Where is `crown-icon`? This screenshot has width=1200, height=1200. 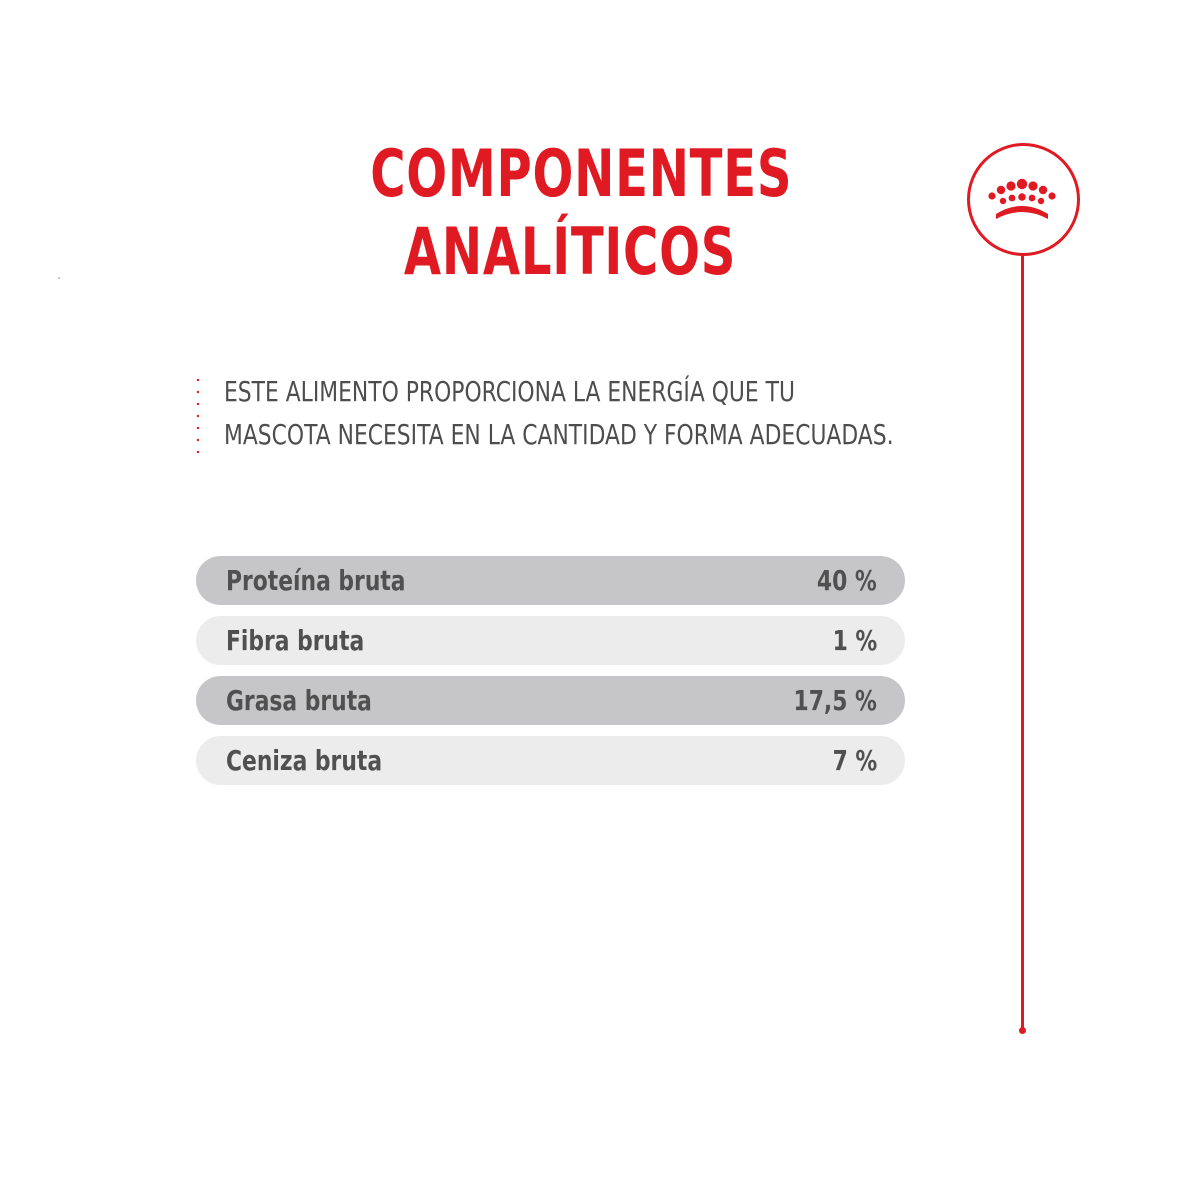
crown-icon is located at coordinates (1022, 198).